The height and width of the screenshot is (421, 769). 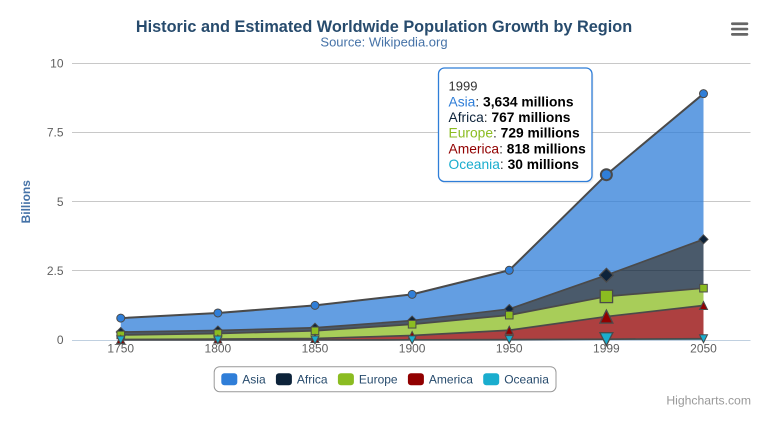 I want to click on svg-text: 1950, so click(x=509, y=349).